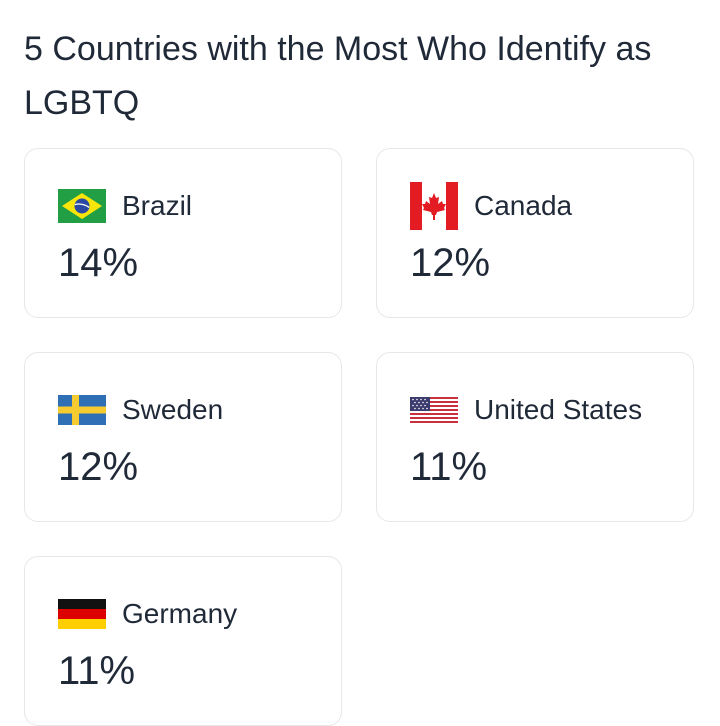  I want to click on country-card-germany: Germany 11%, so click(183, 641).